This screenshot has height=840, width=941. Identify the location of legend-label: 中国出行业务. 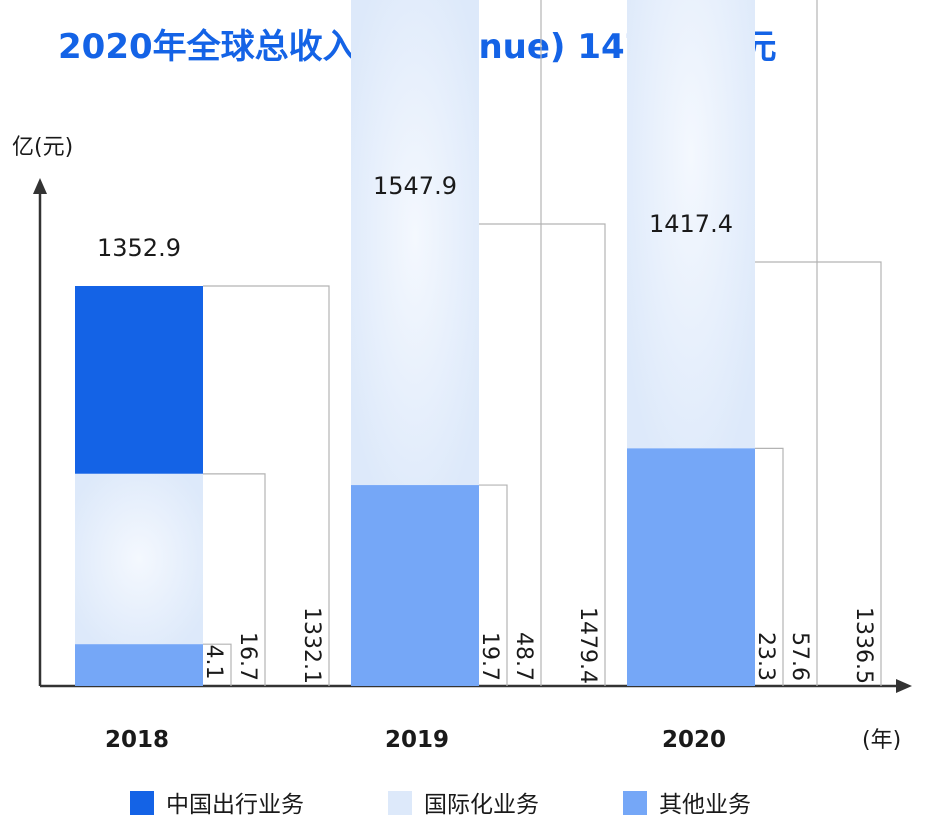
(235, 805).